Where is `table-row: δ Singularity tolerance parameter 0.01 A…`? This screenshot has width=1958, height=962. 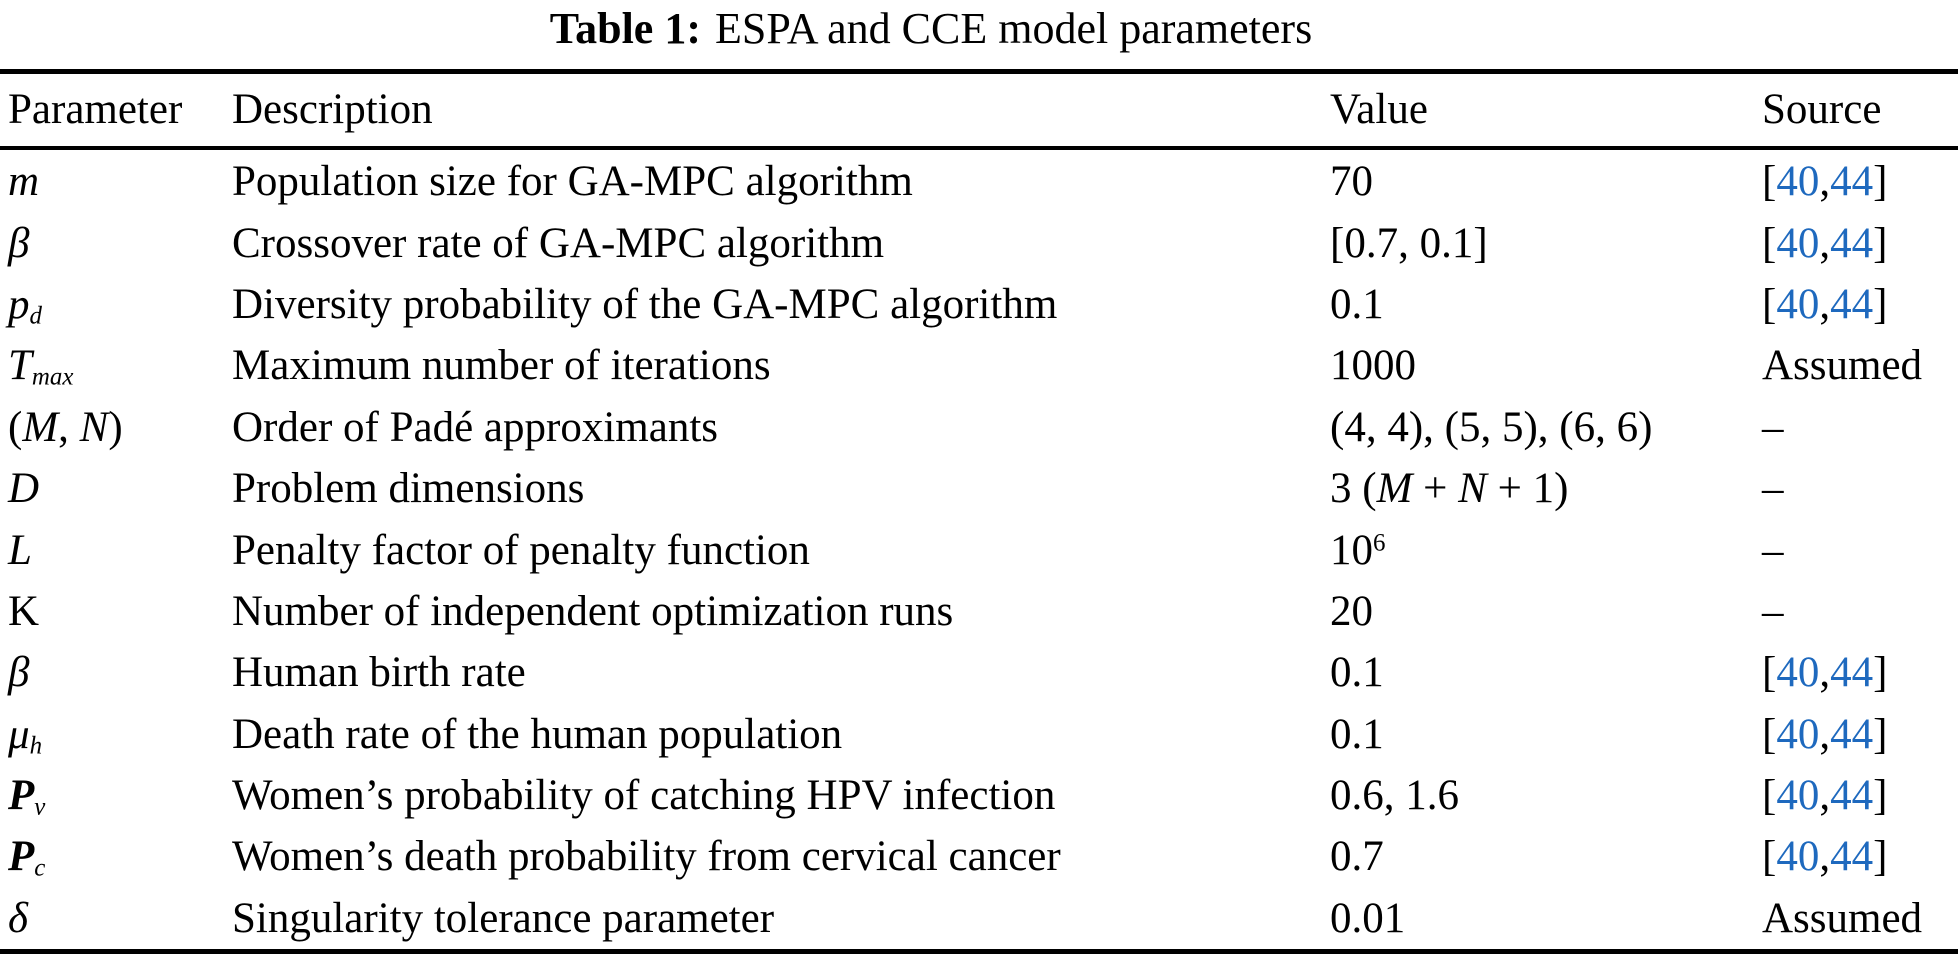 table-row: δ Singularity tolerance parameter 0.01 A… is located at coordinates (975, 918).